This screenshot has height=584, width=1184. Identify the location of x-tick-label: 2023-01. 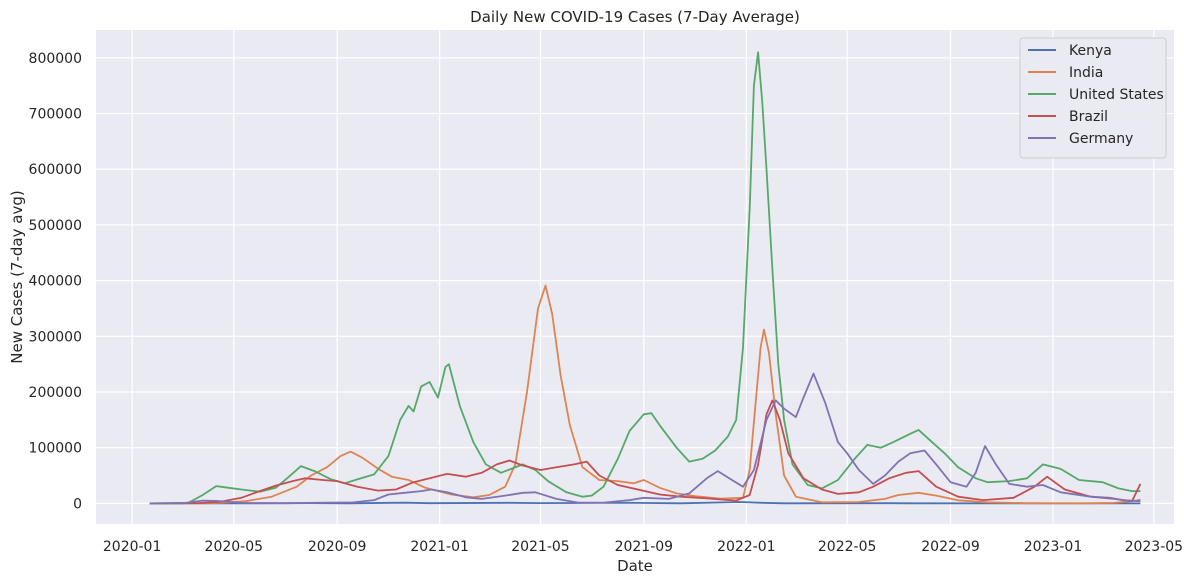
(1053, 547).